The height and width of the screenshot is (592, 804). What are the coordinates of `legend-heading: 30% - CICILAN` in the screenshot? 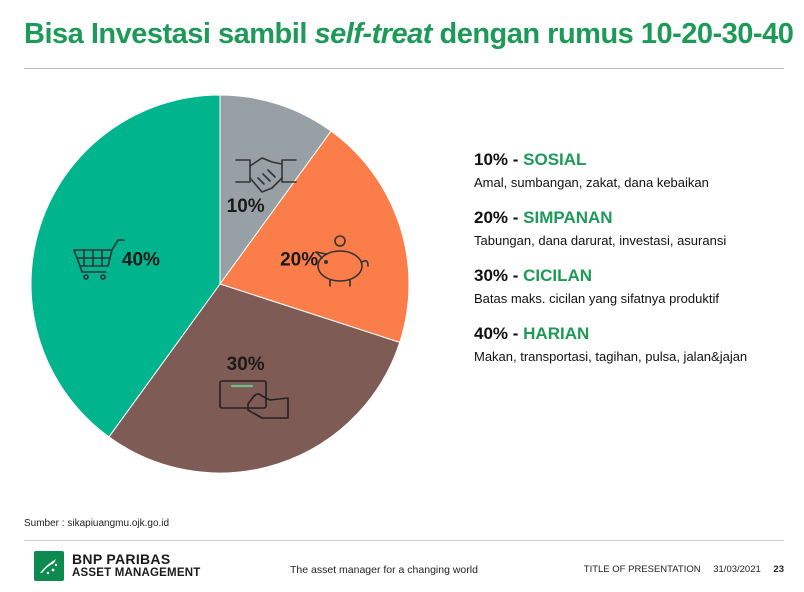 It's located at (533, 275).